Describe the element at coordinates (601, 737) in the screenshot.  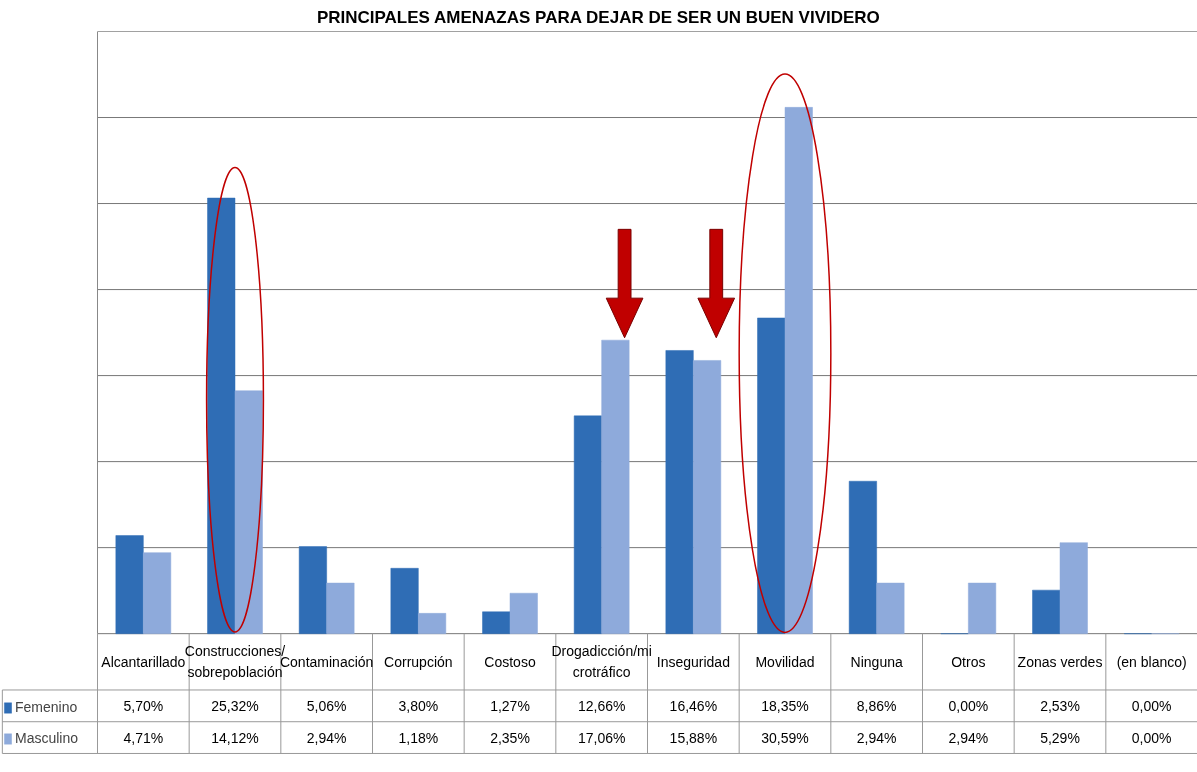
I see `data-label: 17,06%` at that location.